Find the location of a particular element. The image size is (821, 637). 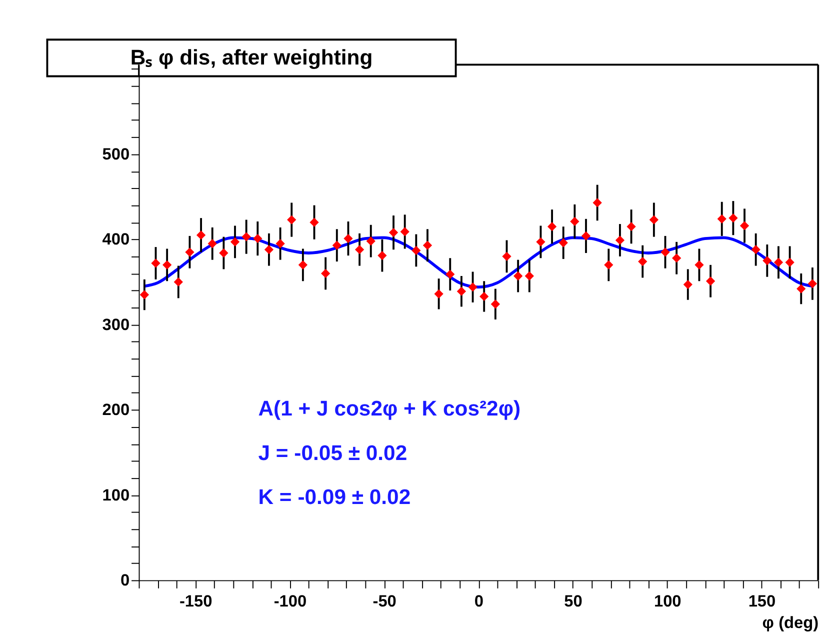

x-axis-title: φ (deg) is located at coordinates (790, 623).